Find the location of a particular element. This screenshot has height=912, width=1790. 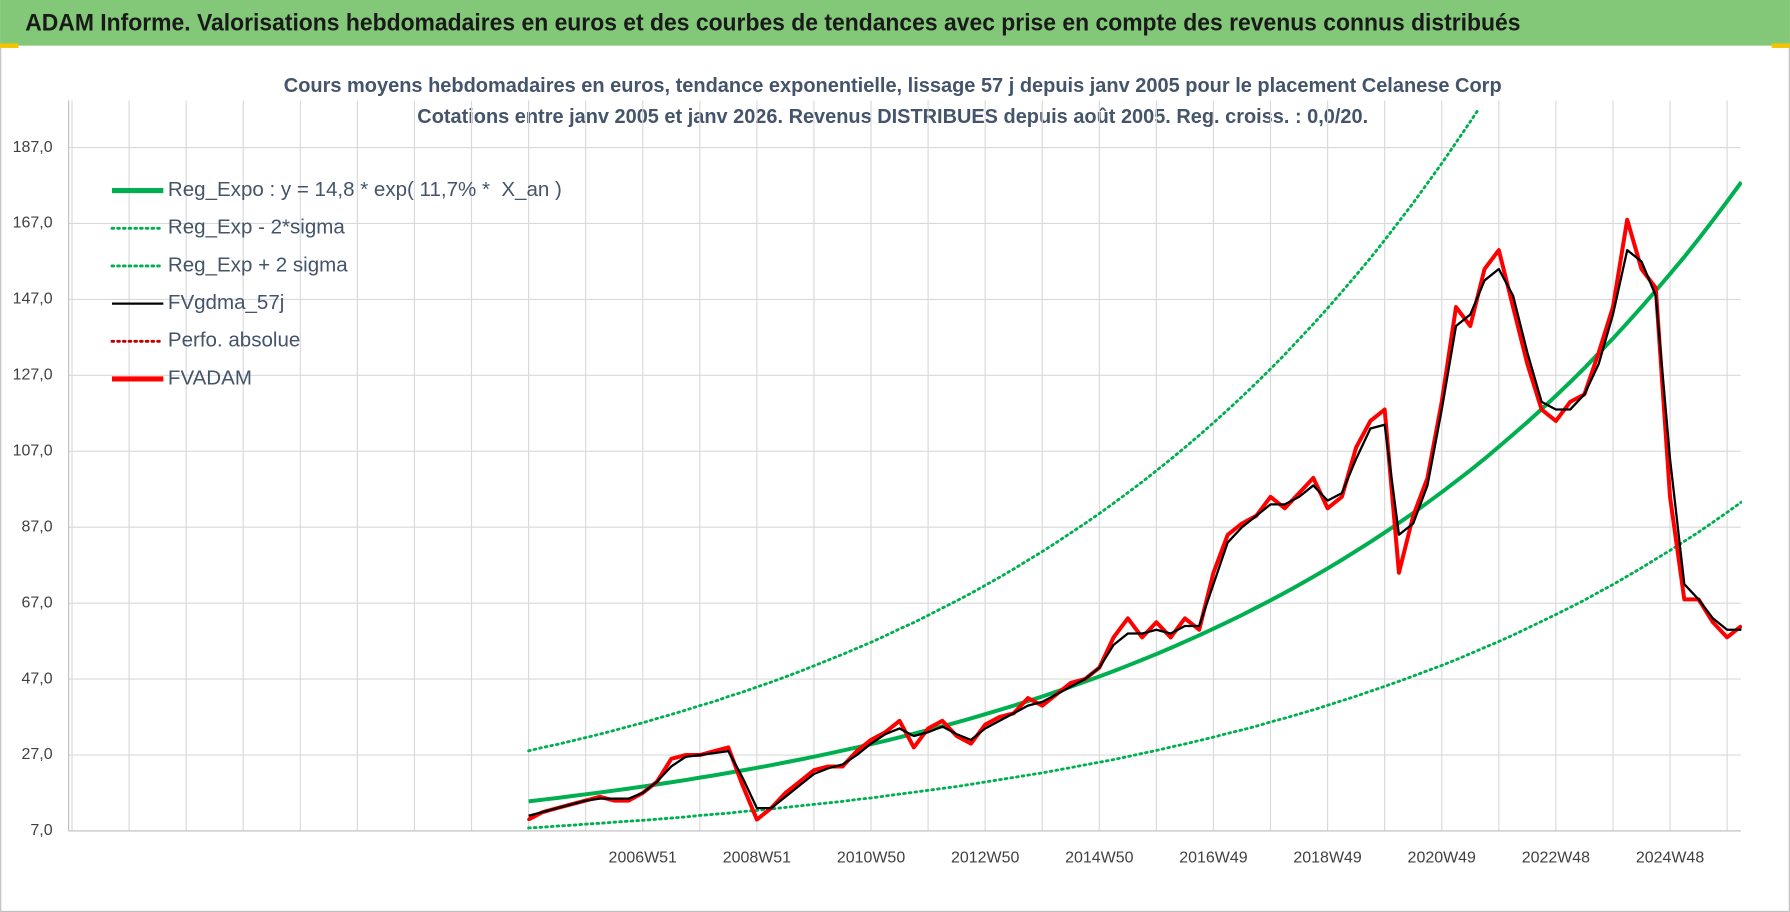

legend-label: Perfo. absolue is located at coordinates (234, 340).